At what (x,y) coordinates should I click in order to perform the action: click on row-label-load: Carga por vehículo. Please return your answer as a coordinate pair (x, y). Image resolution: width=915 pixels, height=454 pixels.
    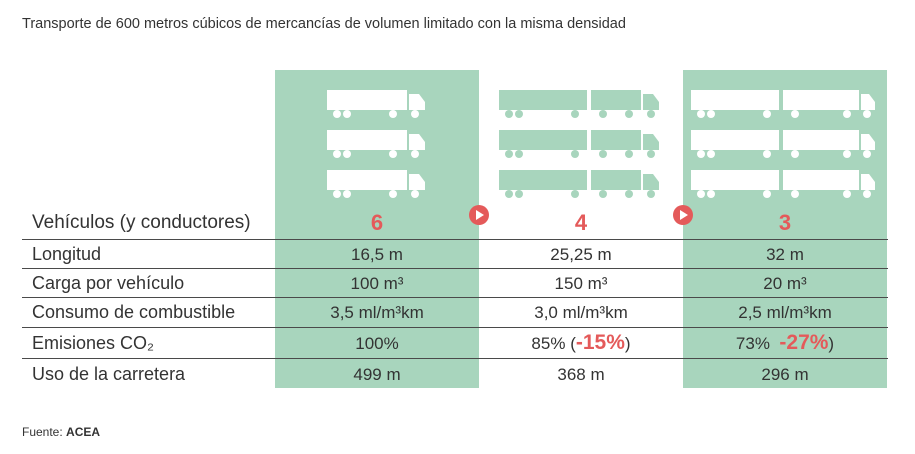
    Looking at the image, I should click on (108, 283).